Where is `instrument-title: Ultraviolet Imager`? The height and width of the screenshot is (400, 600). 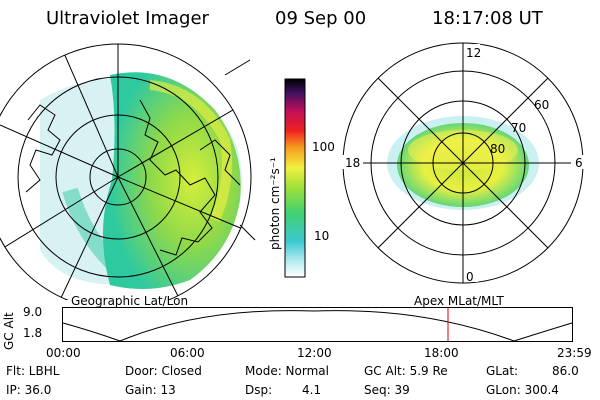 instrument-title: Ultraviolet Imager is located at coordinates (127, 18).